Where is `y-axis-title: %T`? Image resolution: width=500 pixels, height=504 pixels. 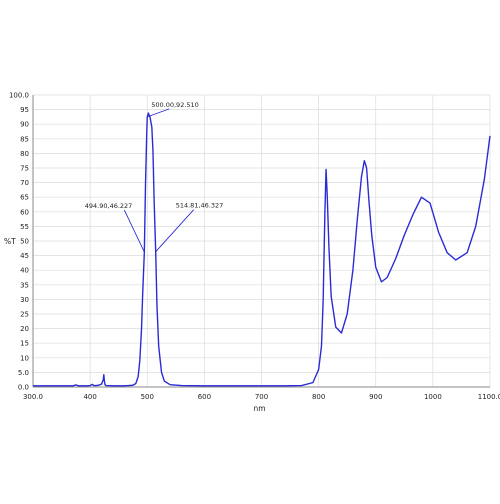
y-axis-title: %T is located at coordinates (10, 241).